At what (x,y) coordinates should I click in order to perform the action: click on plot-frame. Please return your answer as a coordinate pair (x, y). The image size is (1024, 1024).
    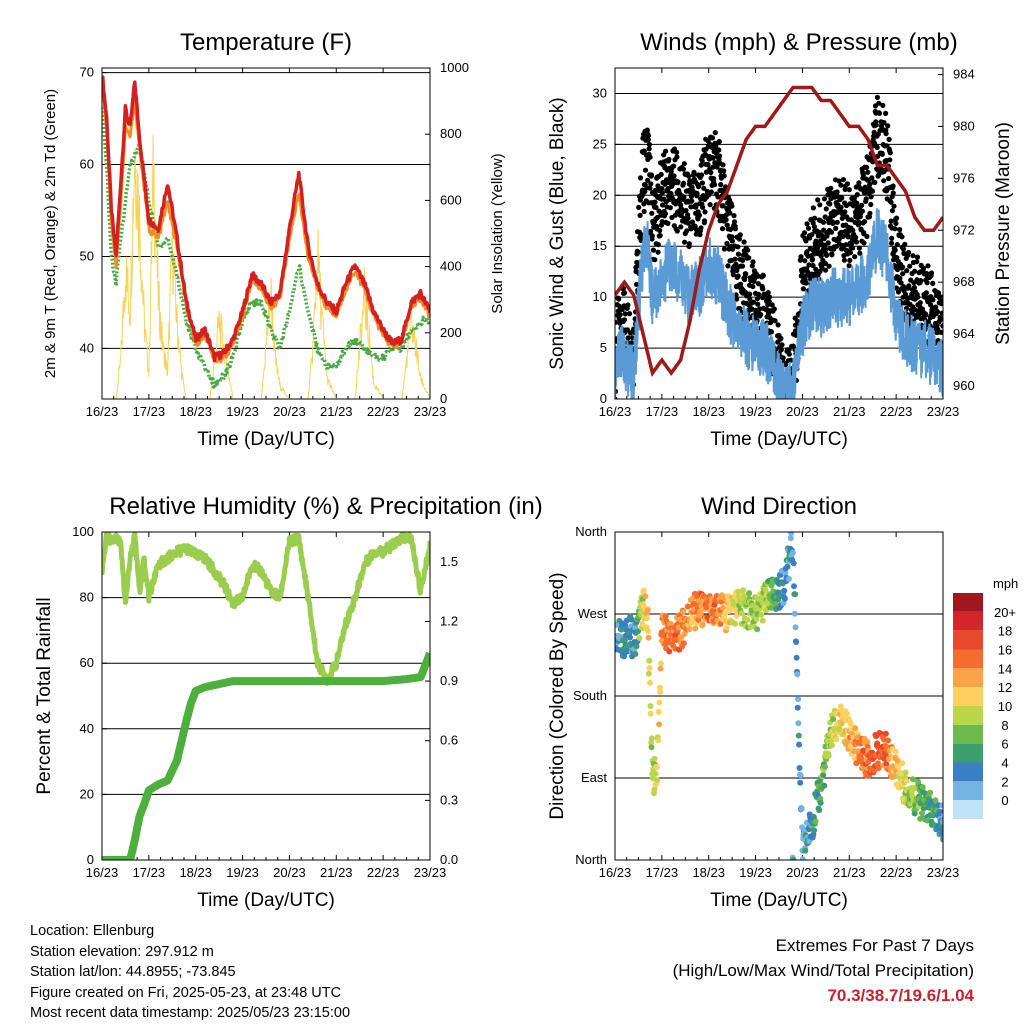
    Looking at the image, I should click on (779, 233).